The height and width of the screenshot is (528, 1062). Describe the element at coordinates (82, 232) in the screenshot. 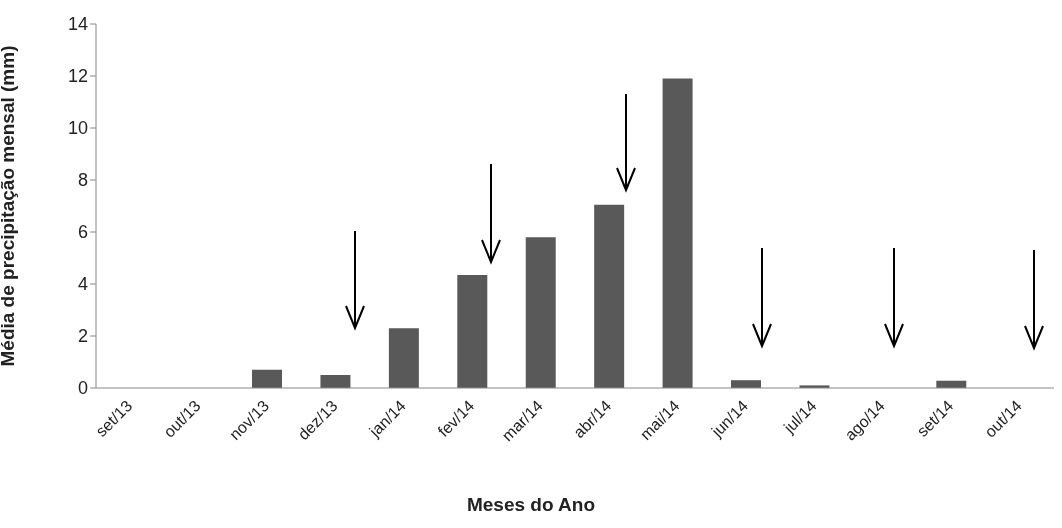

I see `y-tick-label: 6` at that location.